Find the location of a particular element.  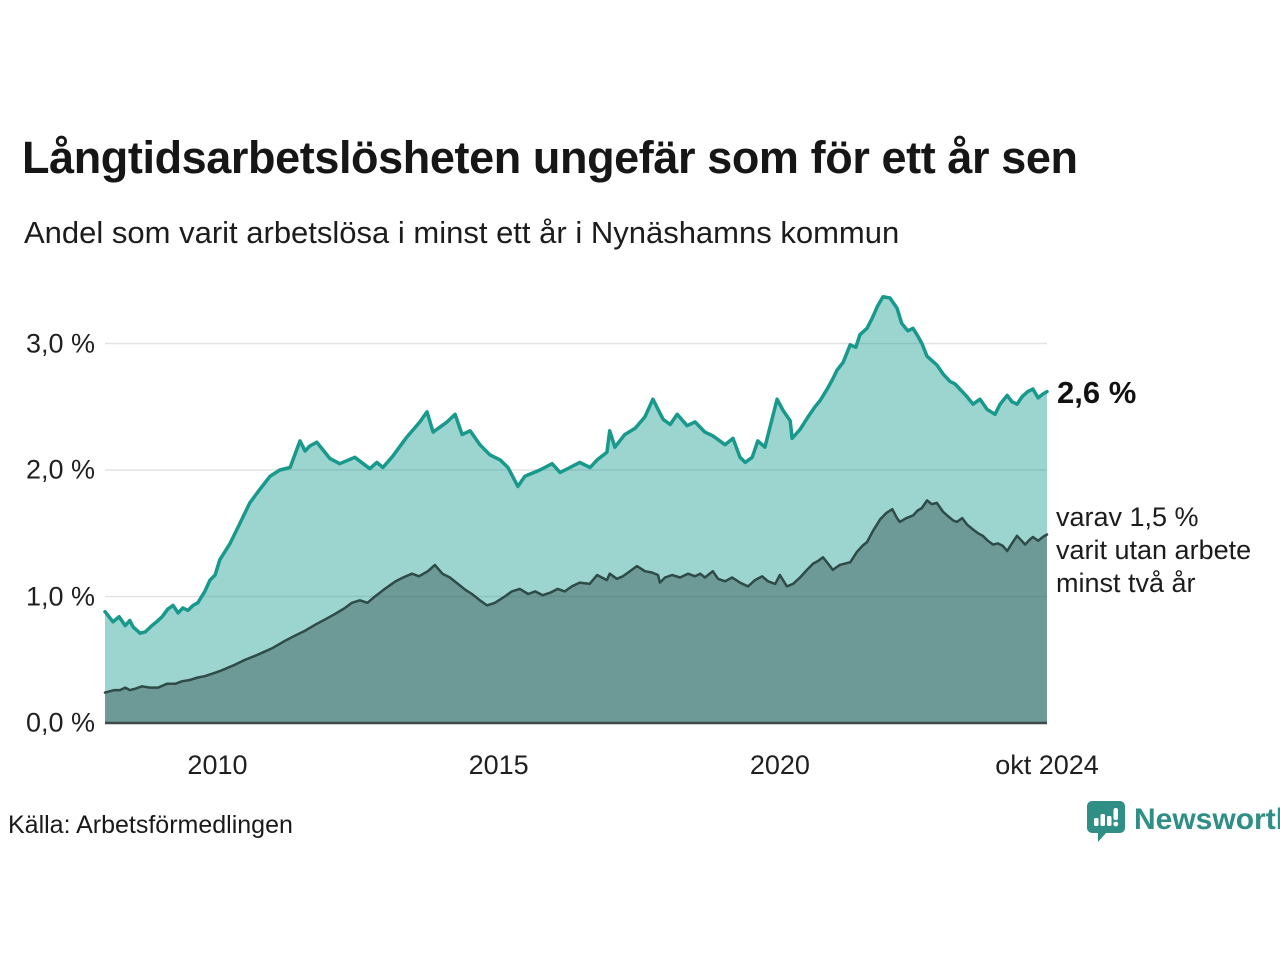

newsworthy-logo: Newsworthy is located at coordinates (1183, 822).